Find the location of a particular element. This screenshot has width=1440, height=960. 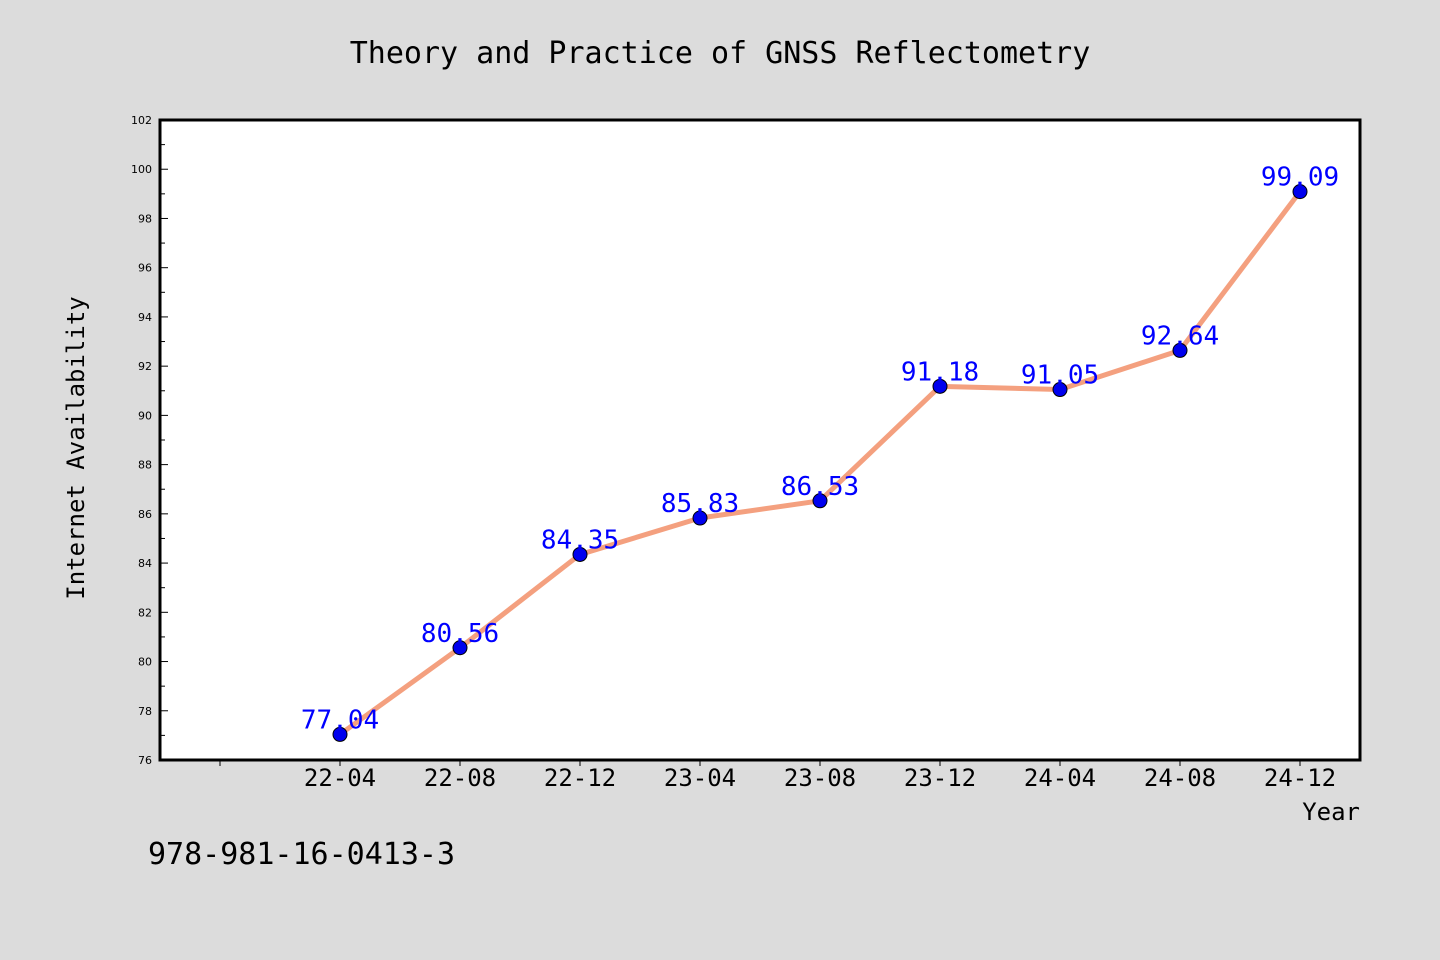

x-tick-label: 22-04 is located at coordinates (340, 778).